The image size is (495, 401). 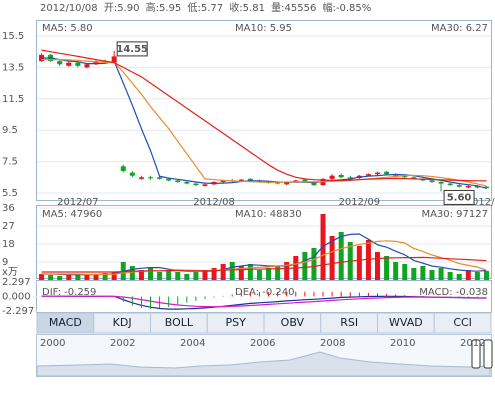 I want to click on year-label: 2010, so click(x=402, y=343).